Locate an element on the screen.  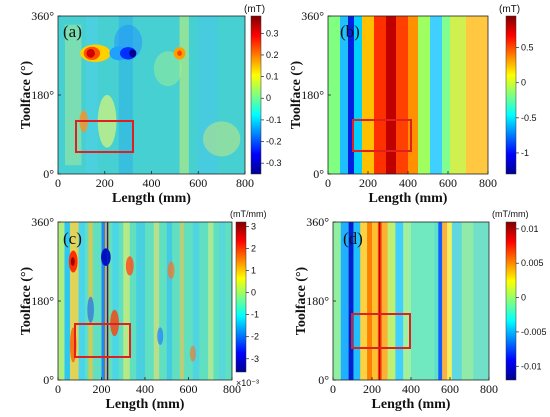
x-tick-label-c: 0 is located at coordinates (58, 389).